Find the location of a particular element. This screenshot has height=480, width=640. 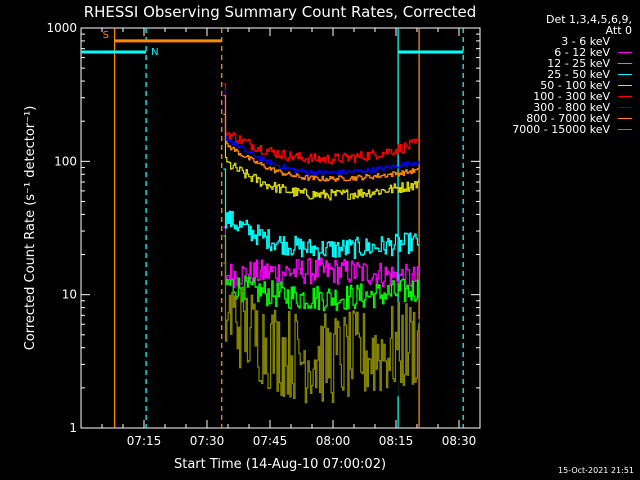

x-axis-label: Start Time (14-Aug-10 07:00:02) is located at coordinates (280, 464).